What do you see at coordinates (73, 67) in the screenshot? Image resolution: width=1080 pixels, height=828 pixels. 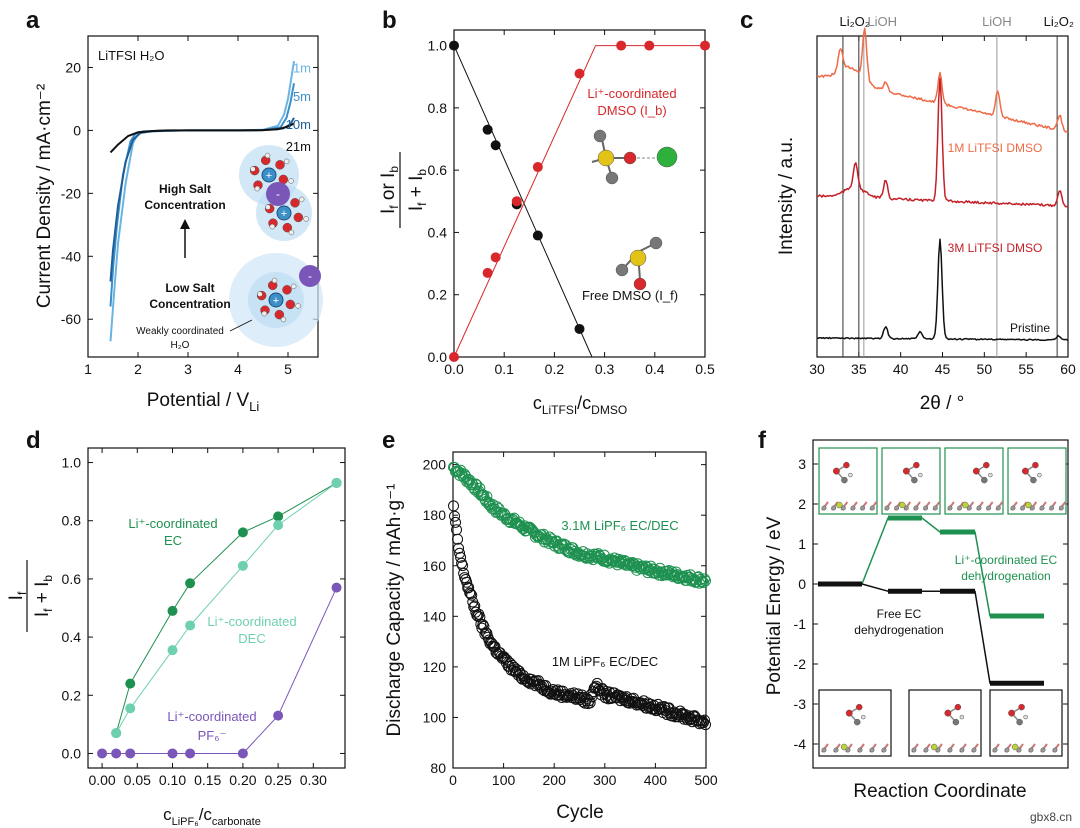 I see `y-tick-label: 20` at bounding box center [73, 67].